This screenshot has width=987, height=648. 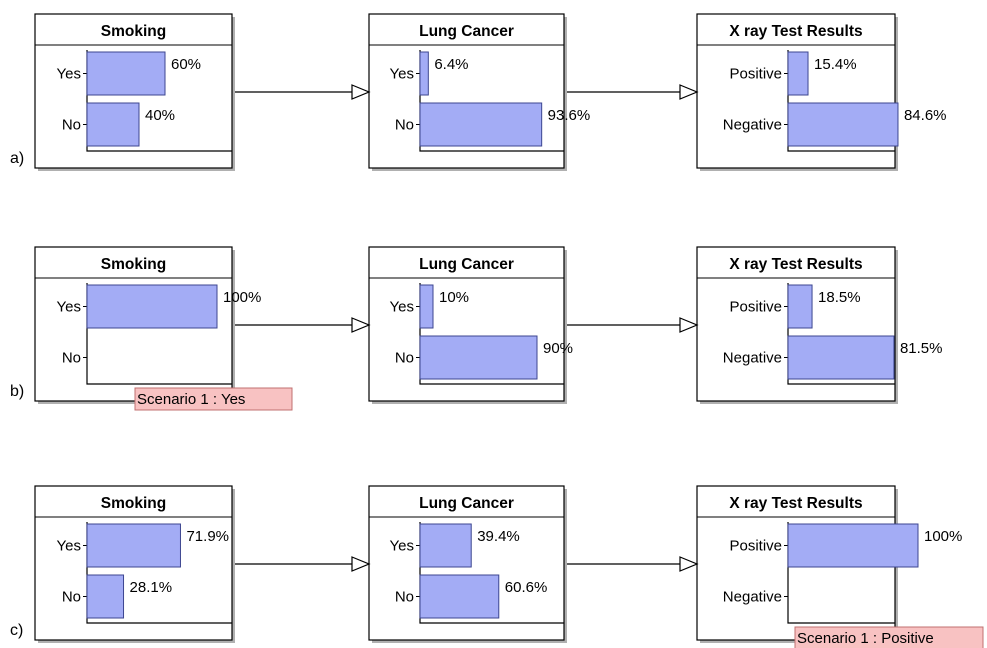 What do you see at coordinates (839, 297) in the screenshot?
I see `probability-label: 18.5%` at bounding box center [839, 297].